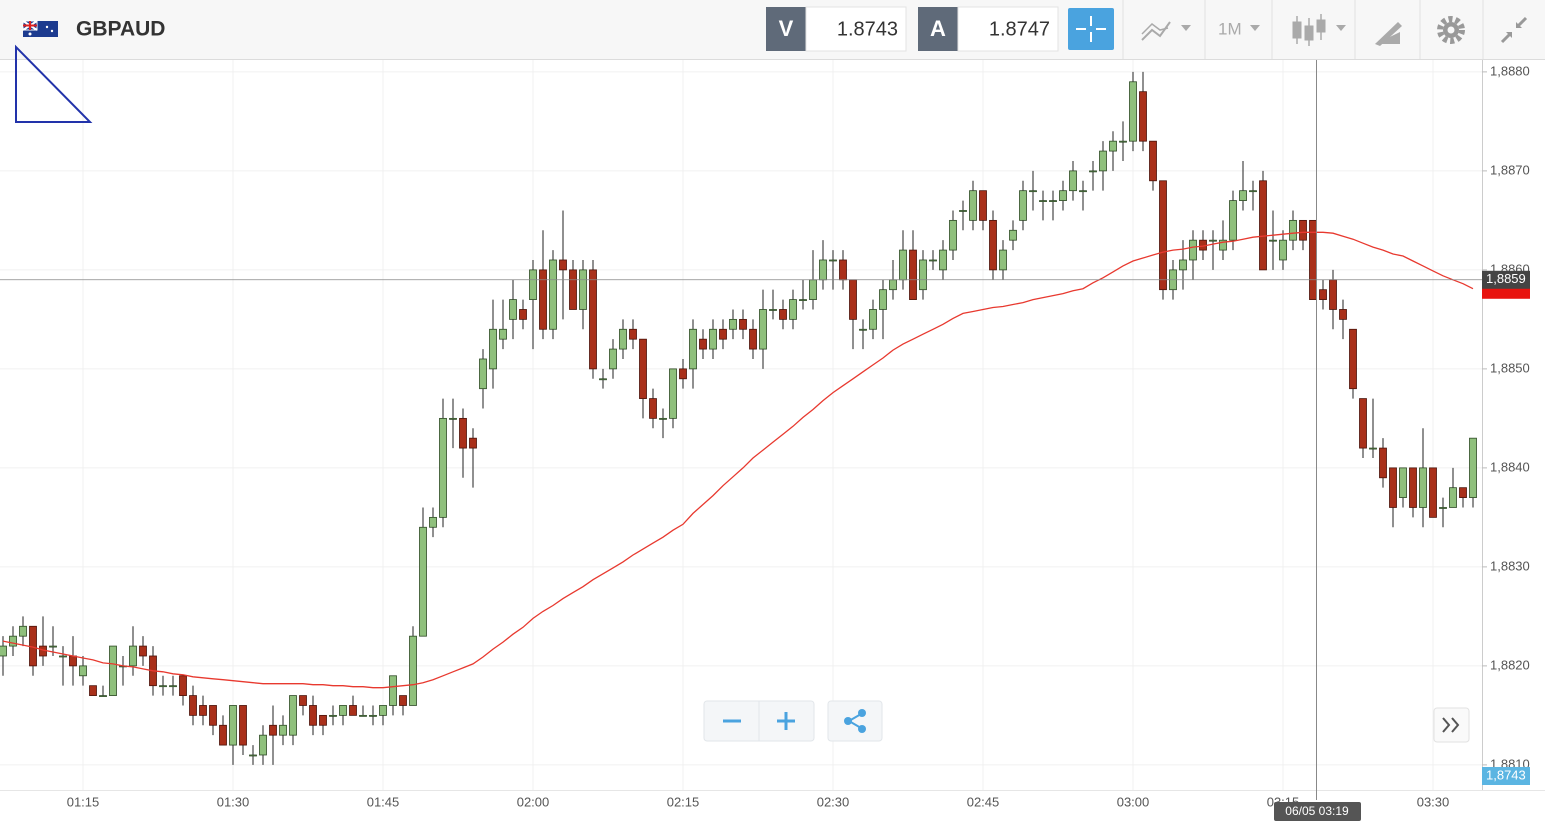  I want to click on ask-button, so click(938, 29).